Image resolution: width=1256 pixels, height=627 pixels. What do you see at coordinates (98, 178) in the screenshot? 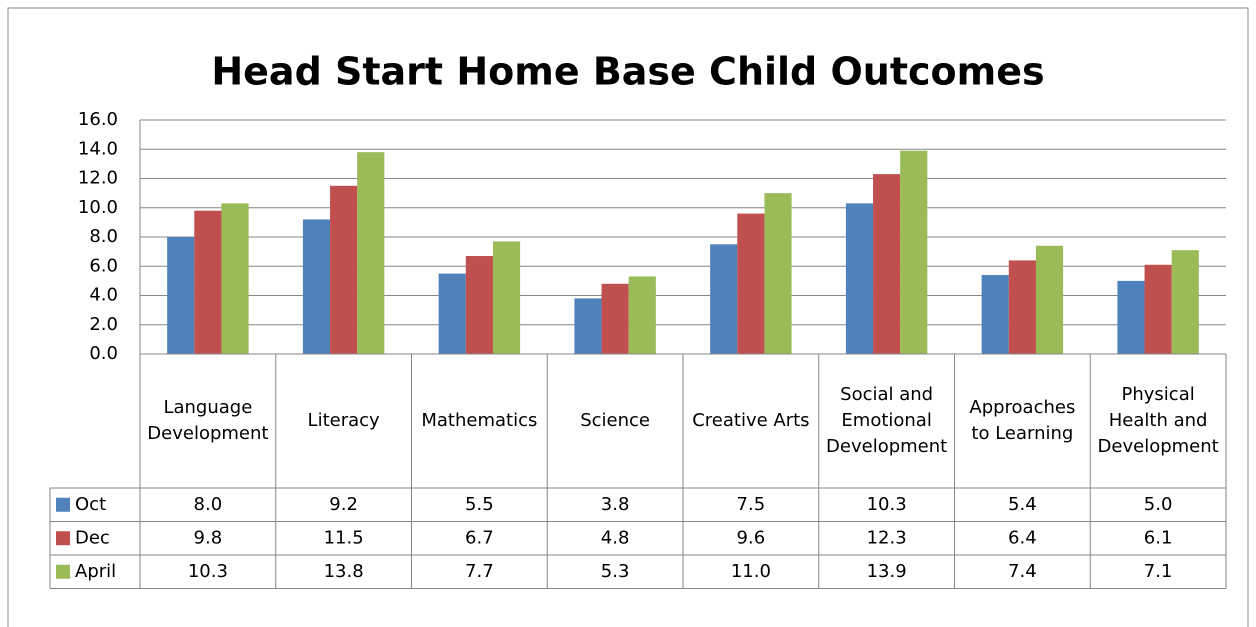
I see `y-tick-label: 12.0` at bounding box center [98, 178].